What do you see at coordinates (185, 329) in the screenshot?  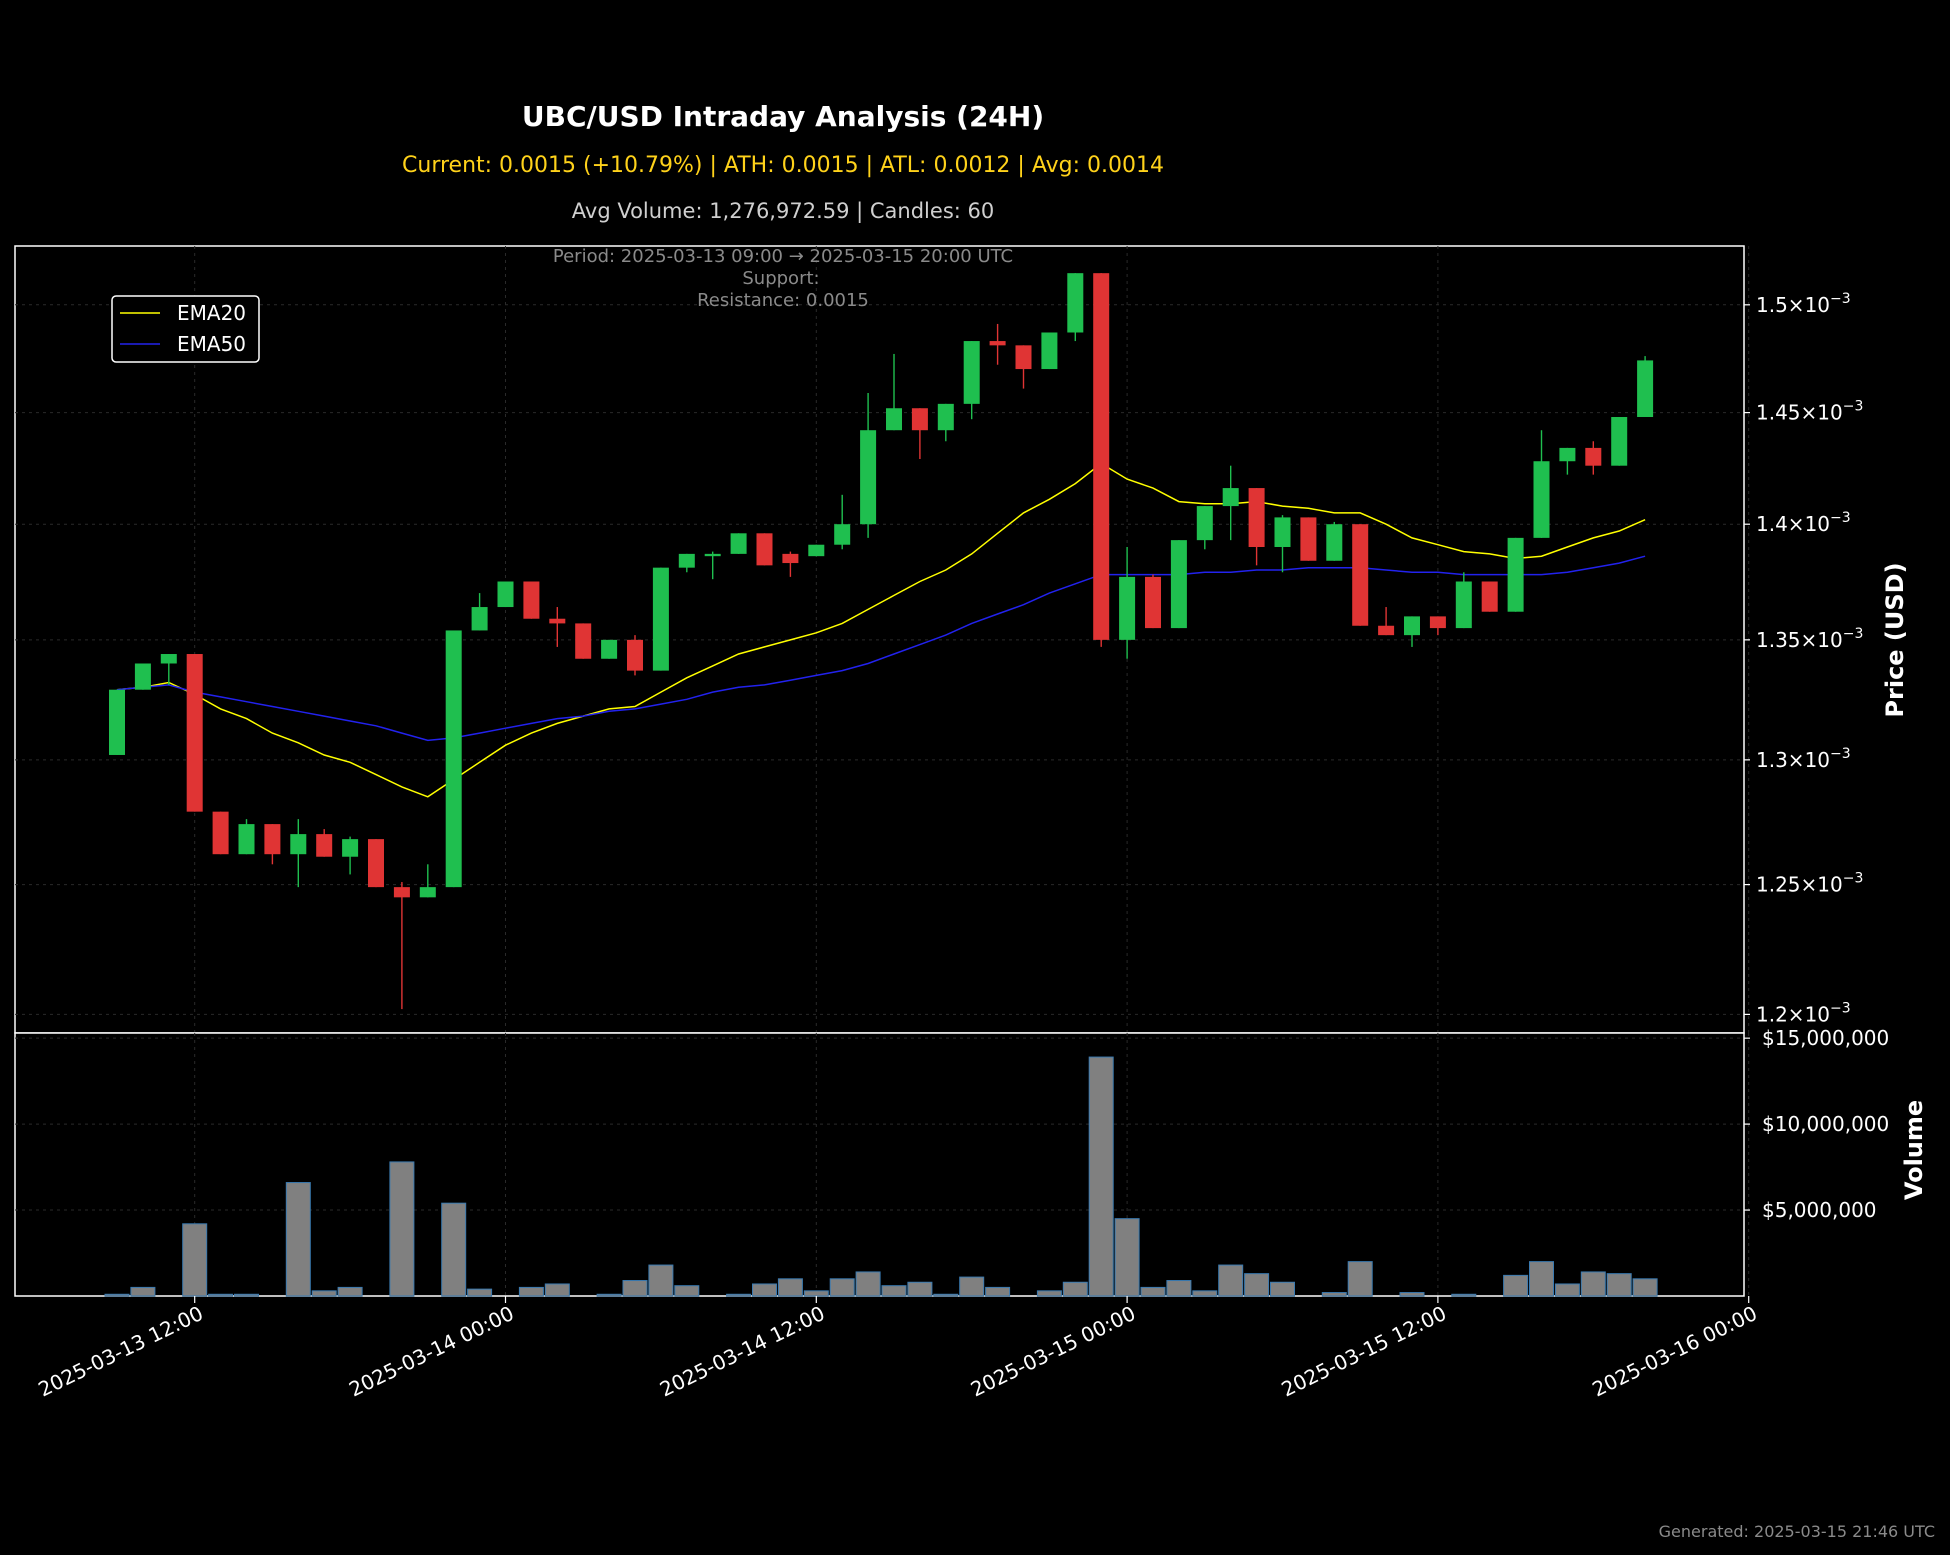 I see `legend: EMA20 EMA50` at bounding box center [185, 329].